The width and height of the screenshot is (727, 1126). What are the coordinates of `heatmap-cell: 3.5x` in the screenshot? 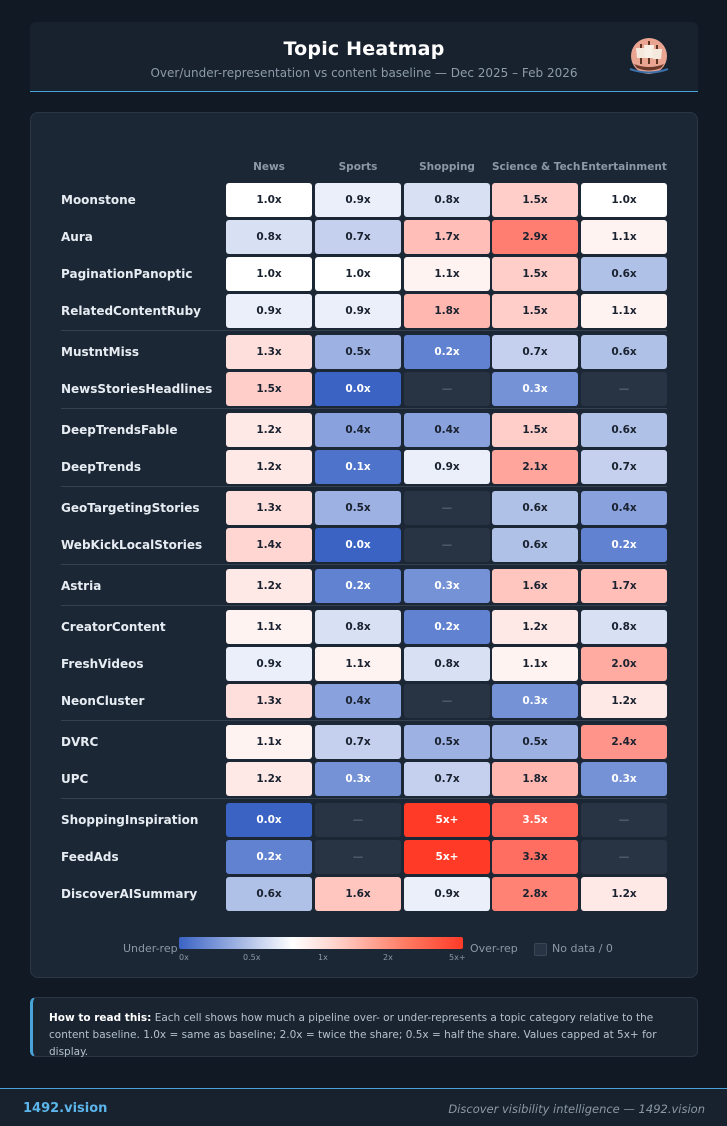 It's located at (535, 820).